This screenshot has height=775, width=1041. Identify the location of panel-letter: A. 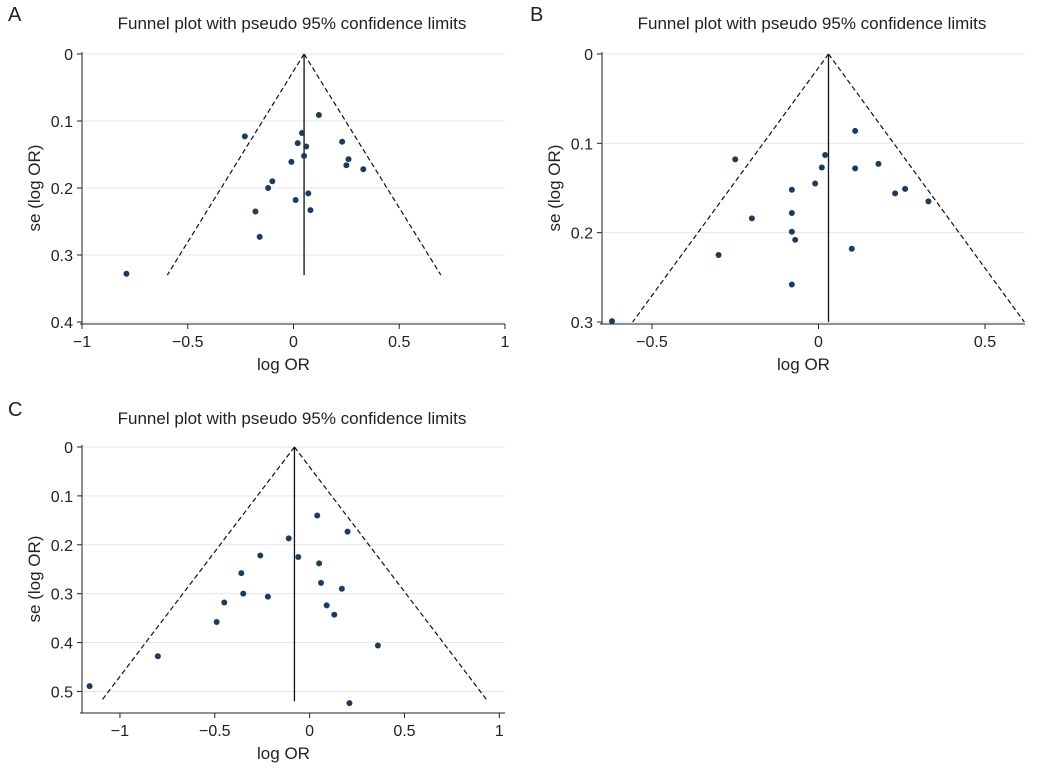
(15, 15).